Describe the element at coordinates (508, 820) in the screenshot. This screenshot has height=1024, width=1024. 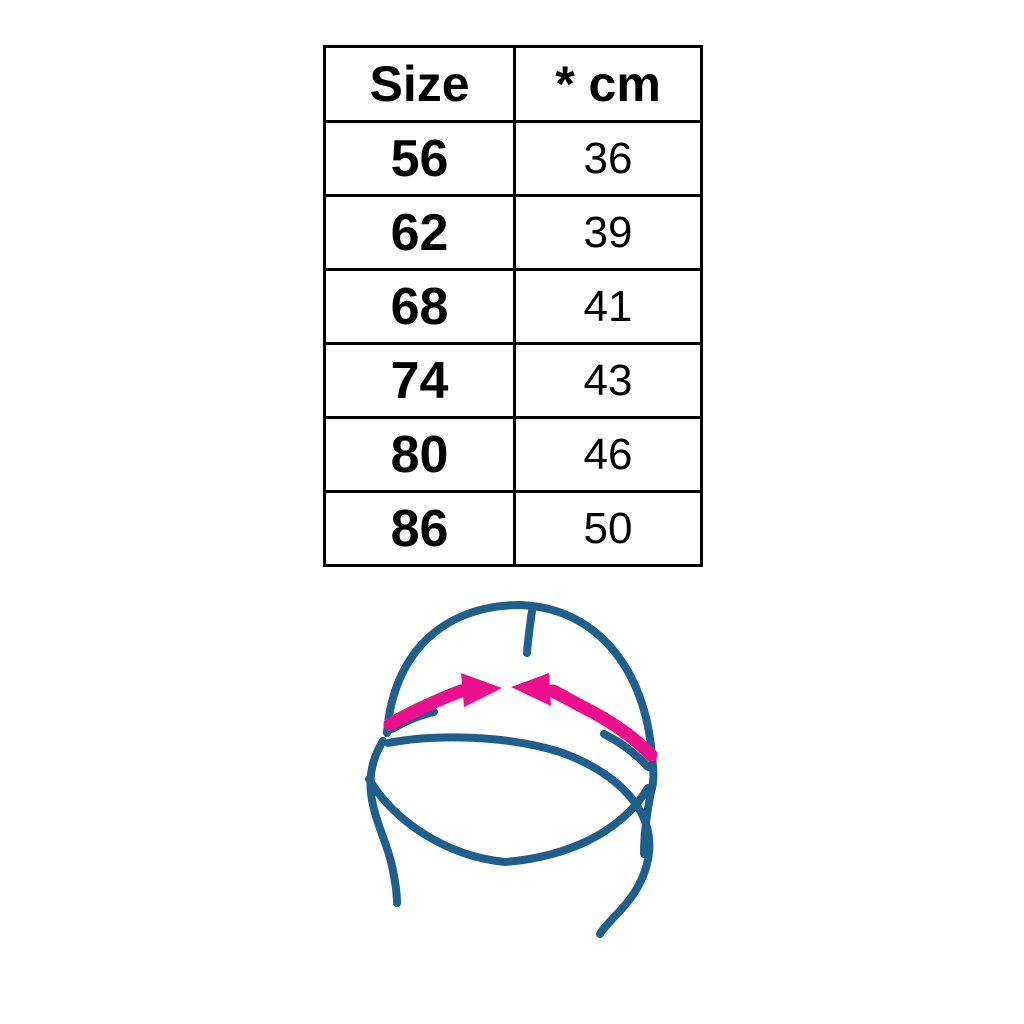
I see `hat-brim-lower-edge` at that location.